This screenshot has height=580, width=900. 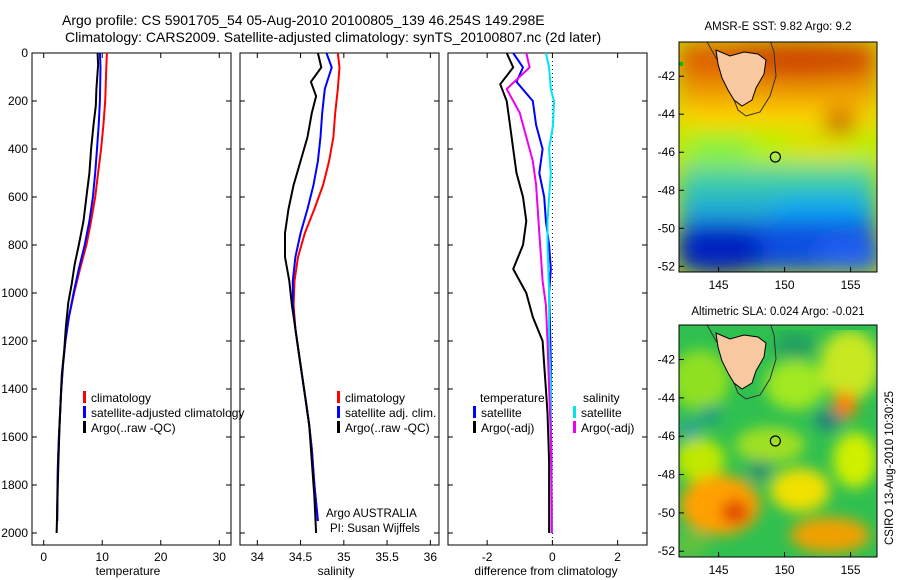 What do you see at coordinates (474, 427) in the screenshot?
I see `legend-swatch-temperature-argo` at bounding box center [474, 427].